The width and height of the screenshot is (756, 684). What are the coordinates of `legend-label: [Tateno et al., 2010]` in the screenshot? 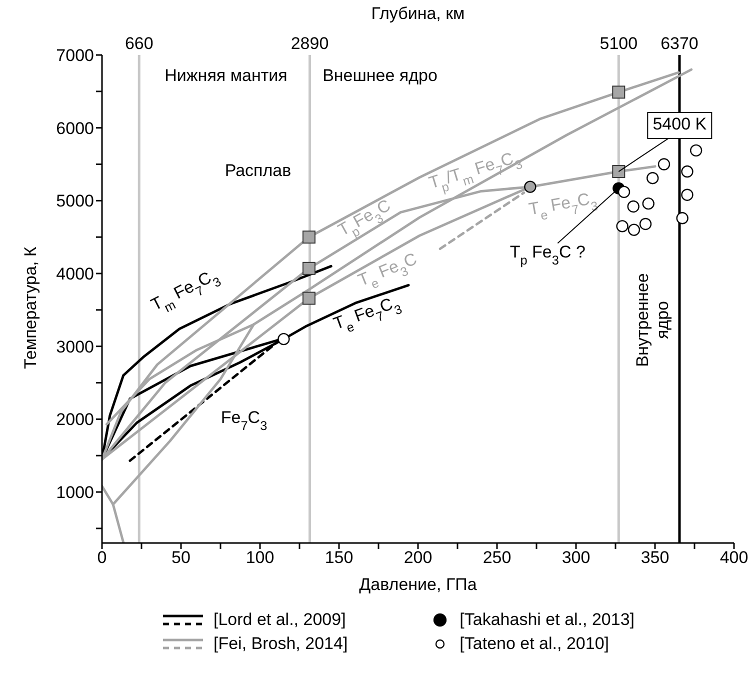 It's located at (535, 644).